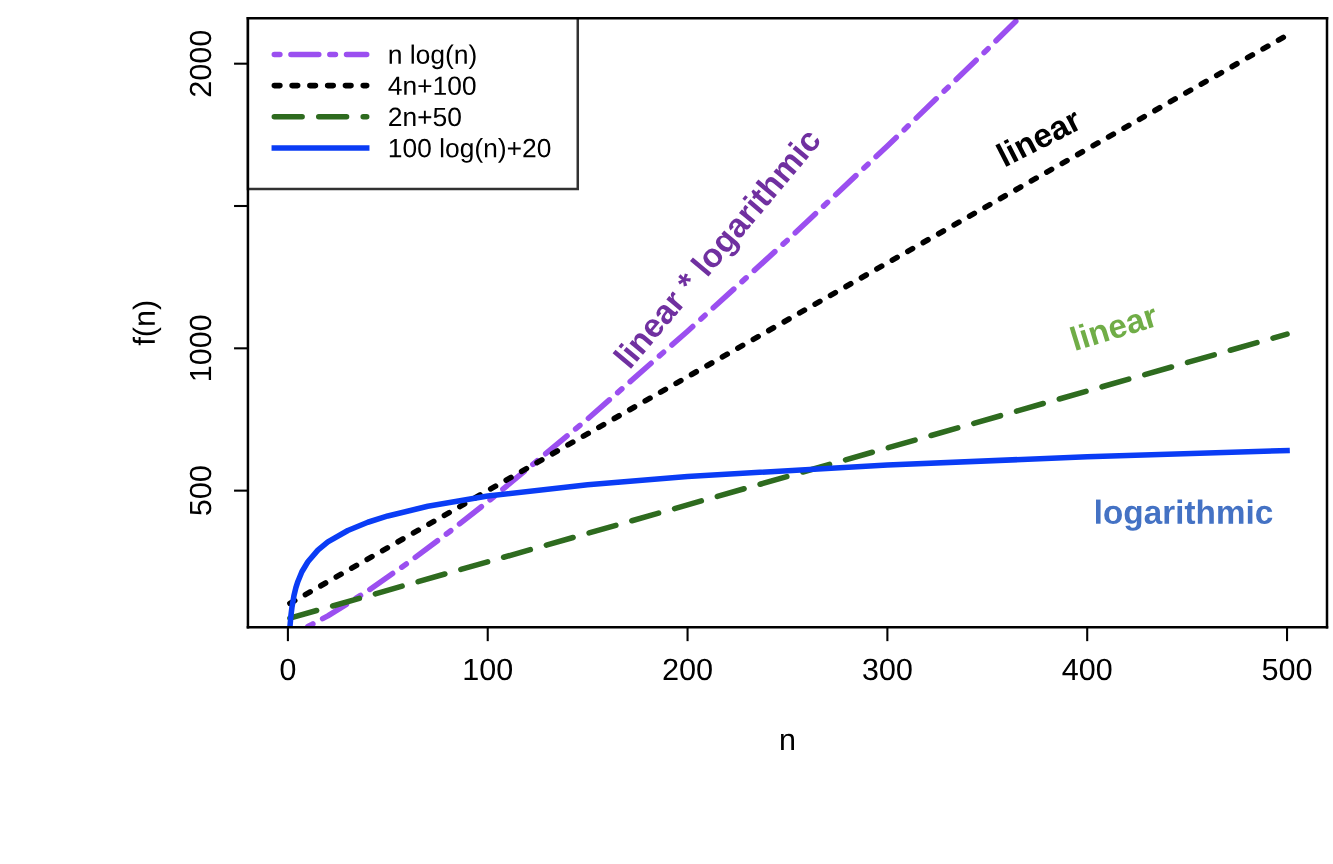 This screenshot has width=1333, height=864. I want to click on y-tick-label: 500, so click(200, 490).